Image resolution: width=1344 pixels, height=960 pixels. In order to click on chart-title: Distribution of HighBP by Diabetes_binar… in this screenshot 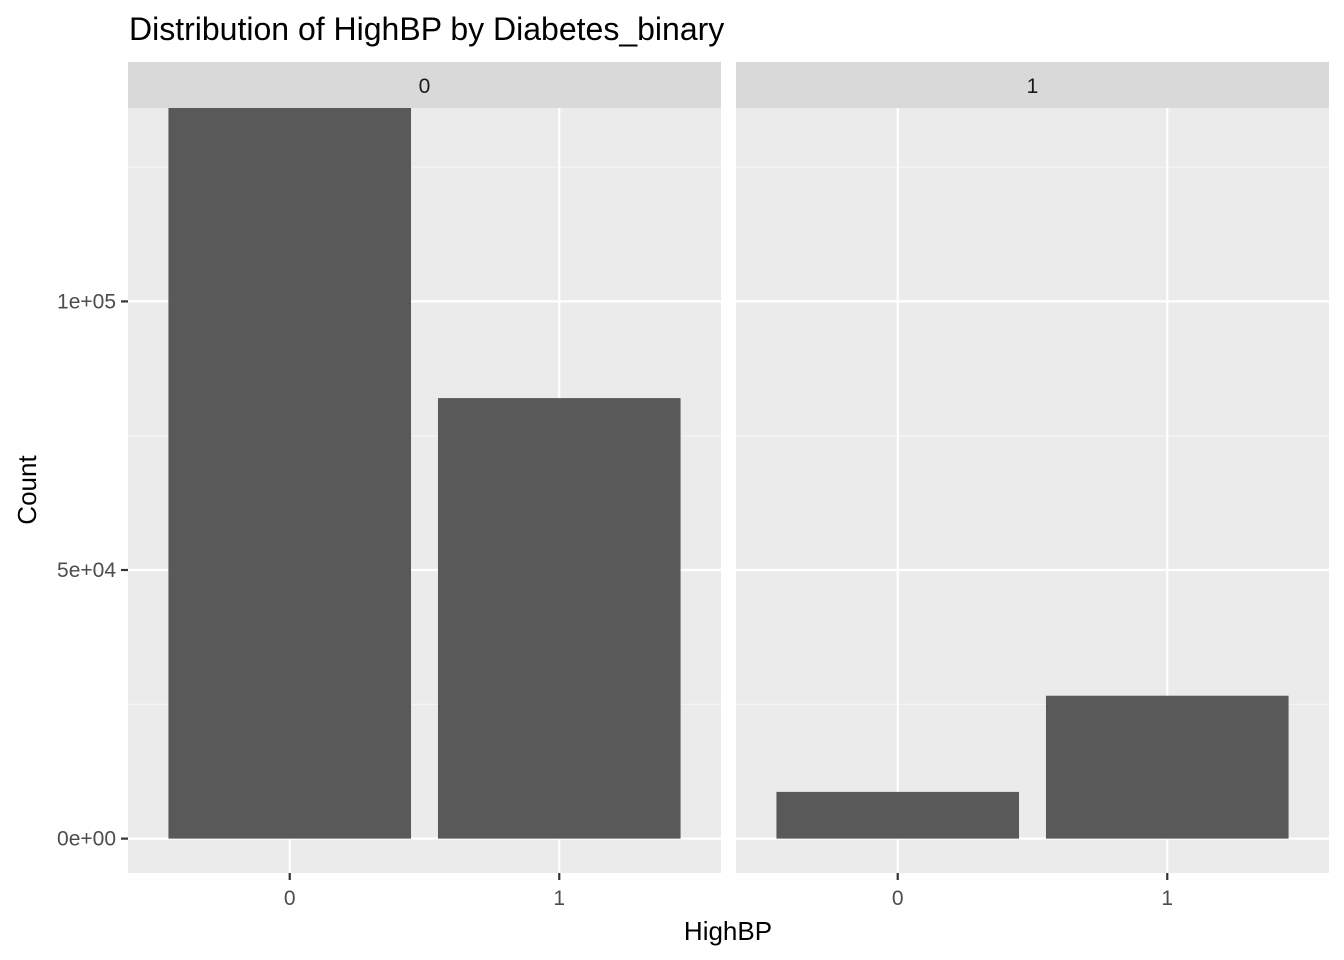, I will do `click(426, 29)`.